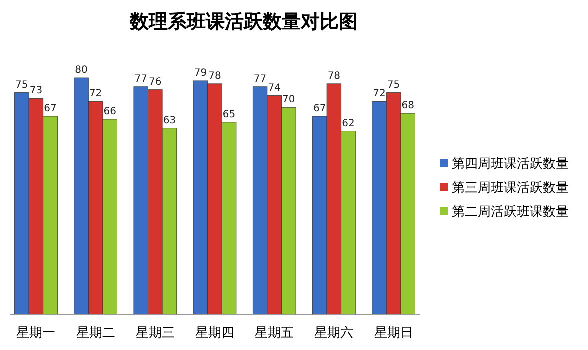 Image resolution: width=588 pixels, height=350 pixels. Describe the element at coordinates (229, 114) in the screenshot. I see `data-label: 65` at that location.